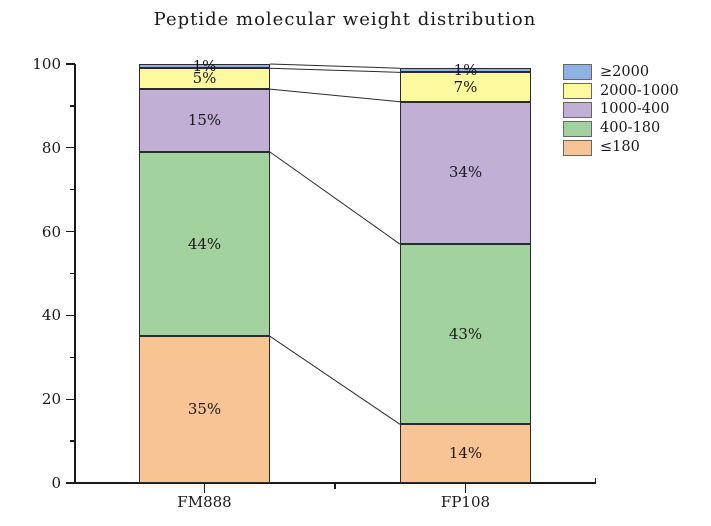 This screenshot has width=711, height=526. I want to click on bar-segment: 14%, so click(465, 453).